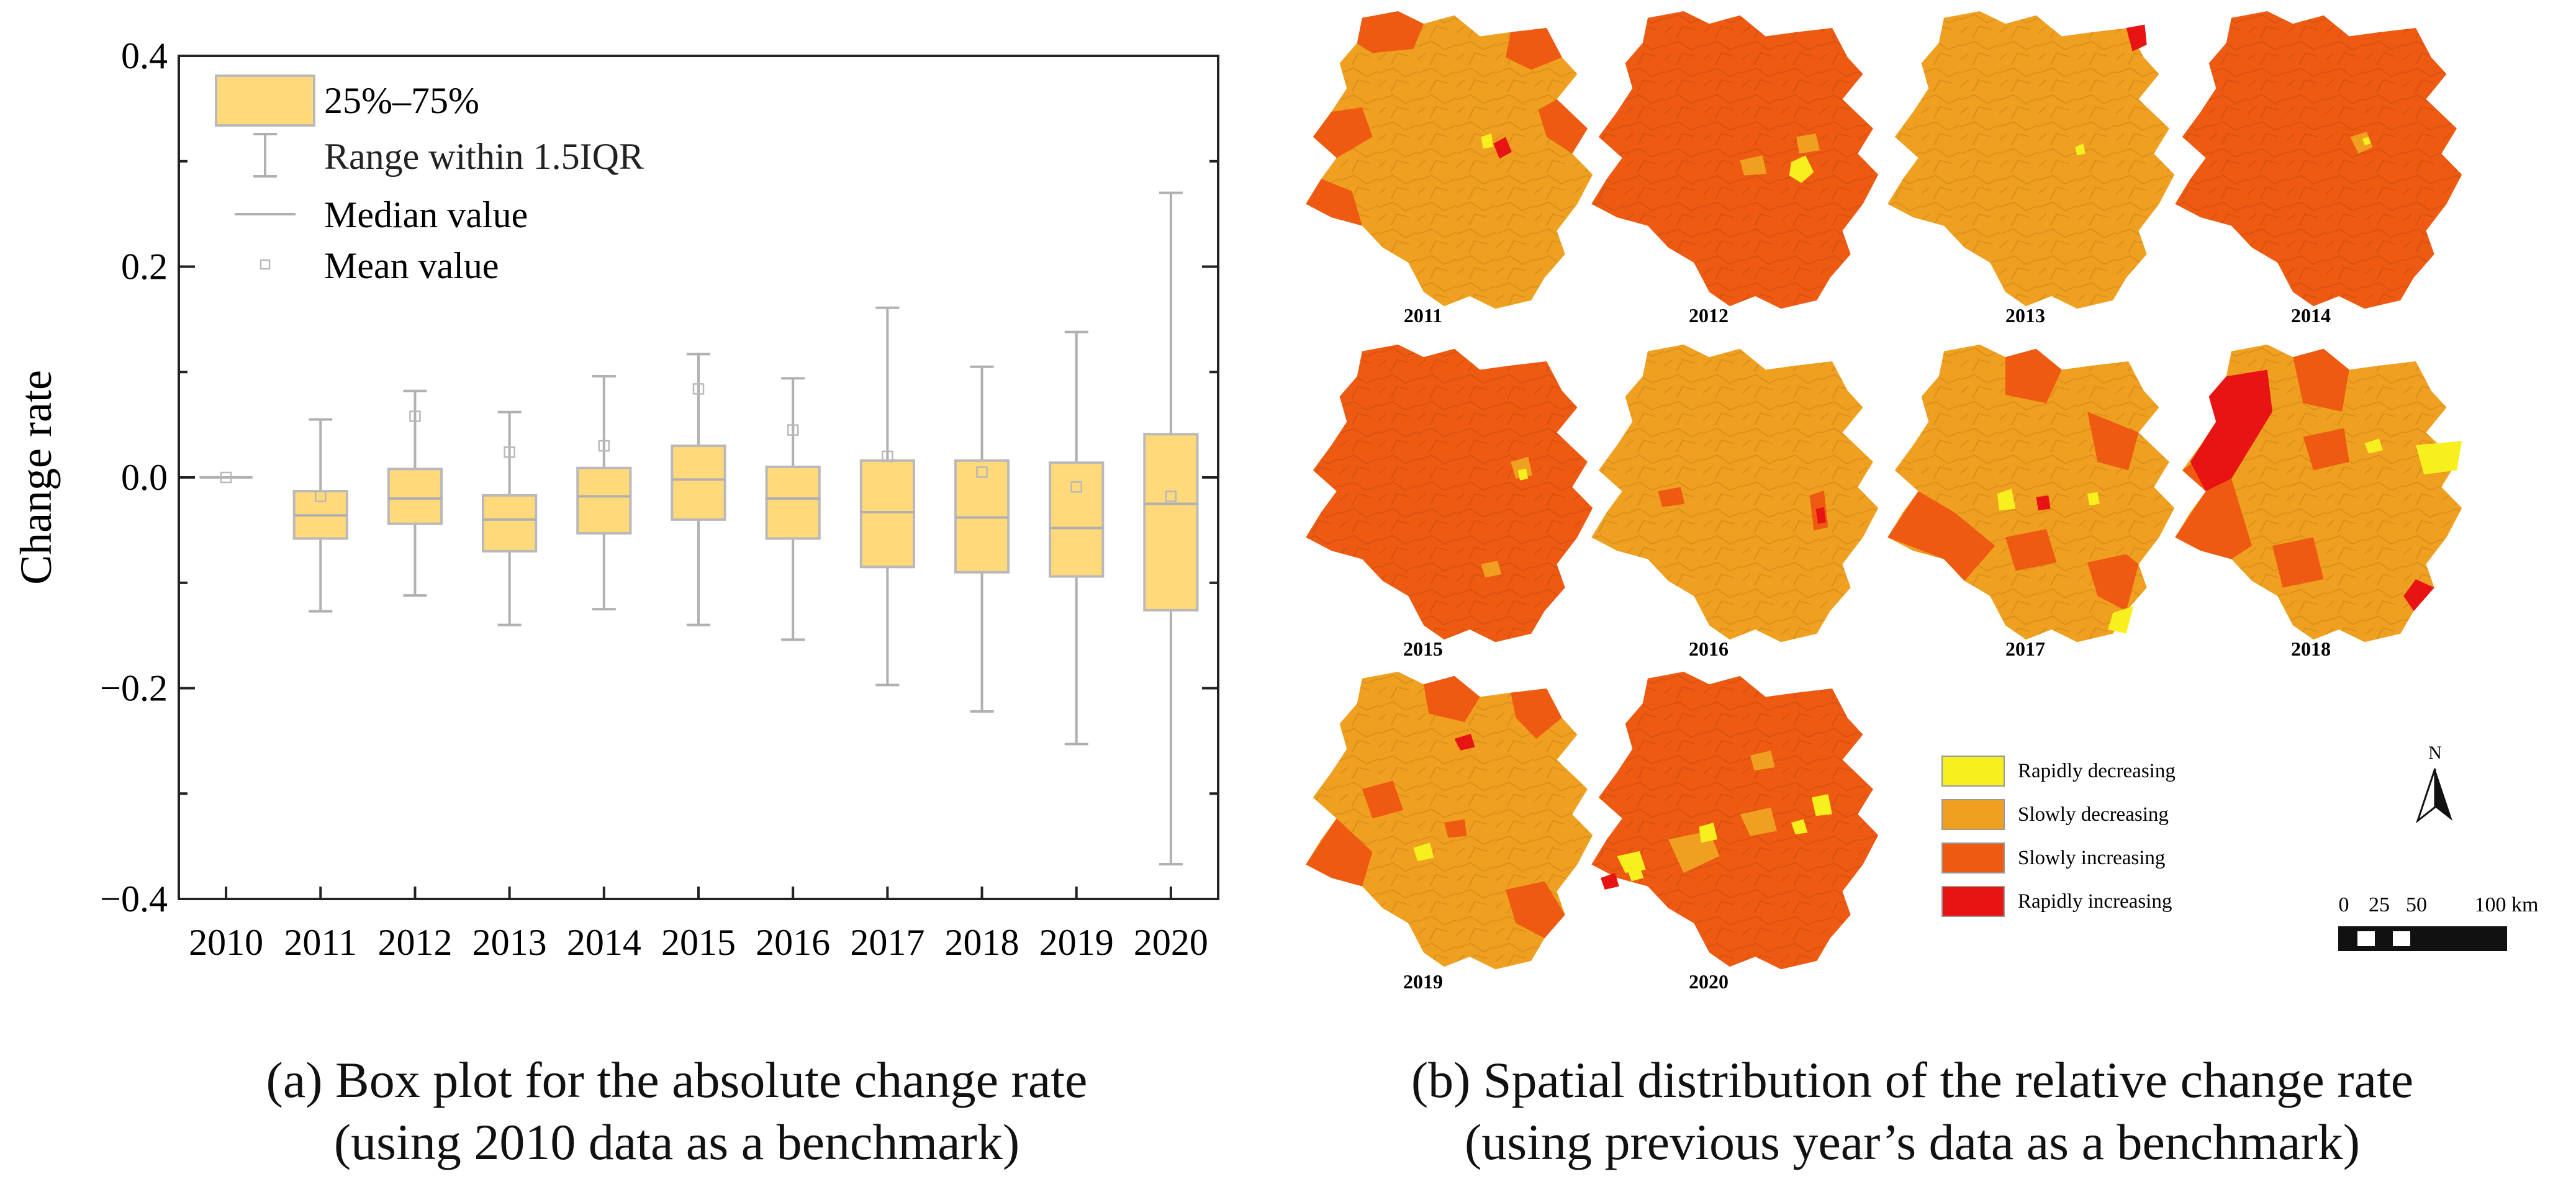 This screenshot has height=1192, width=2576. I want to click on box-2016, so click(793, 509).